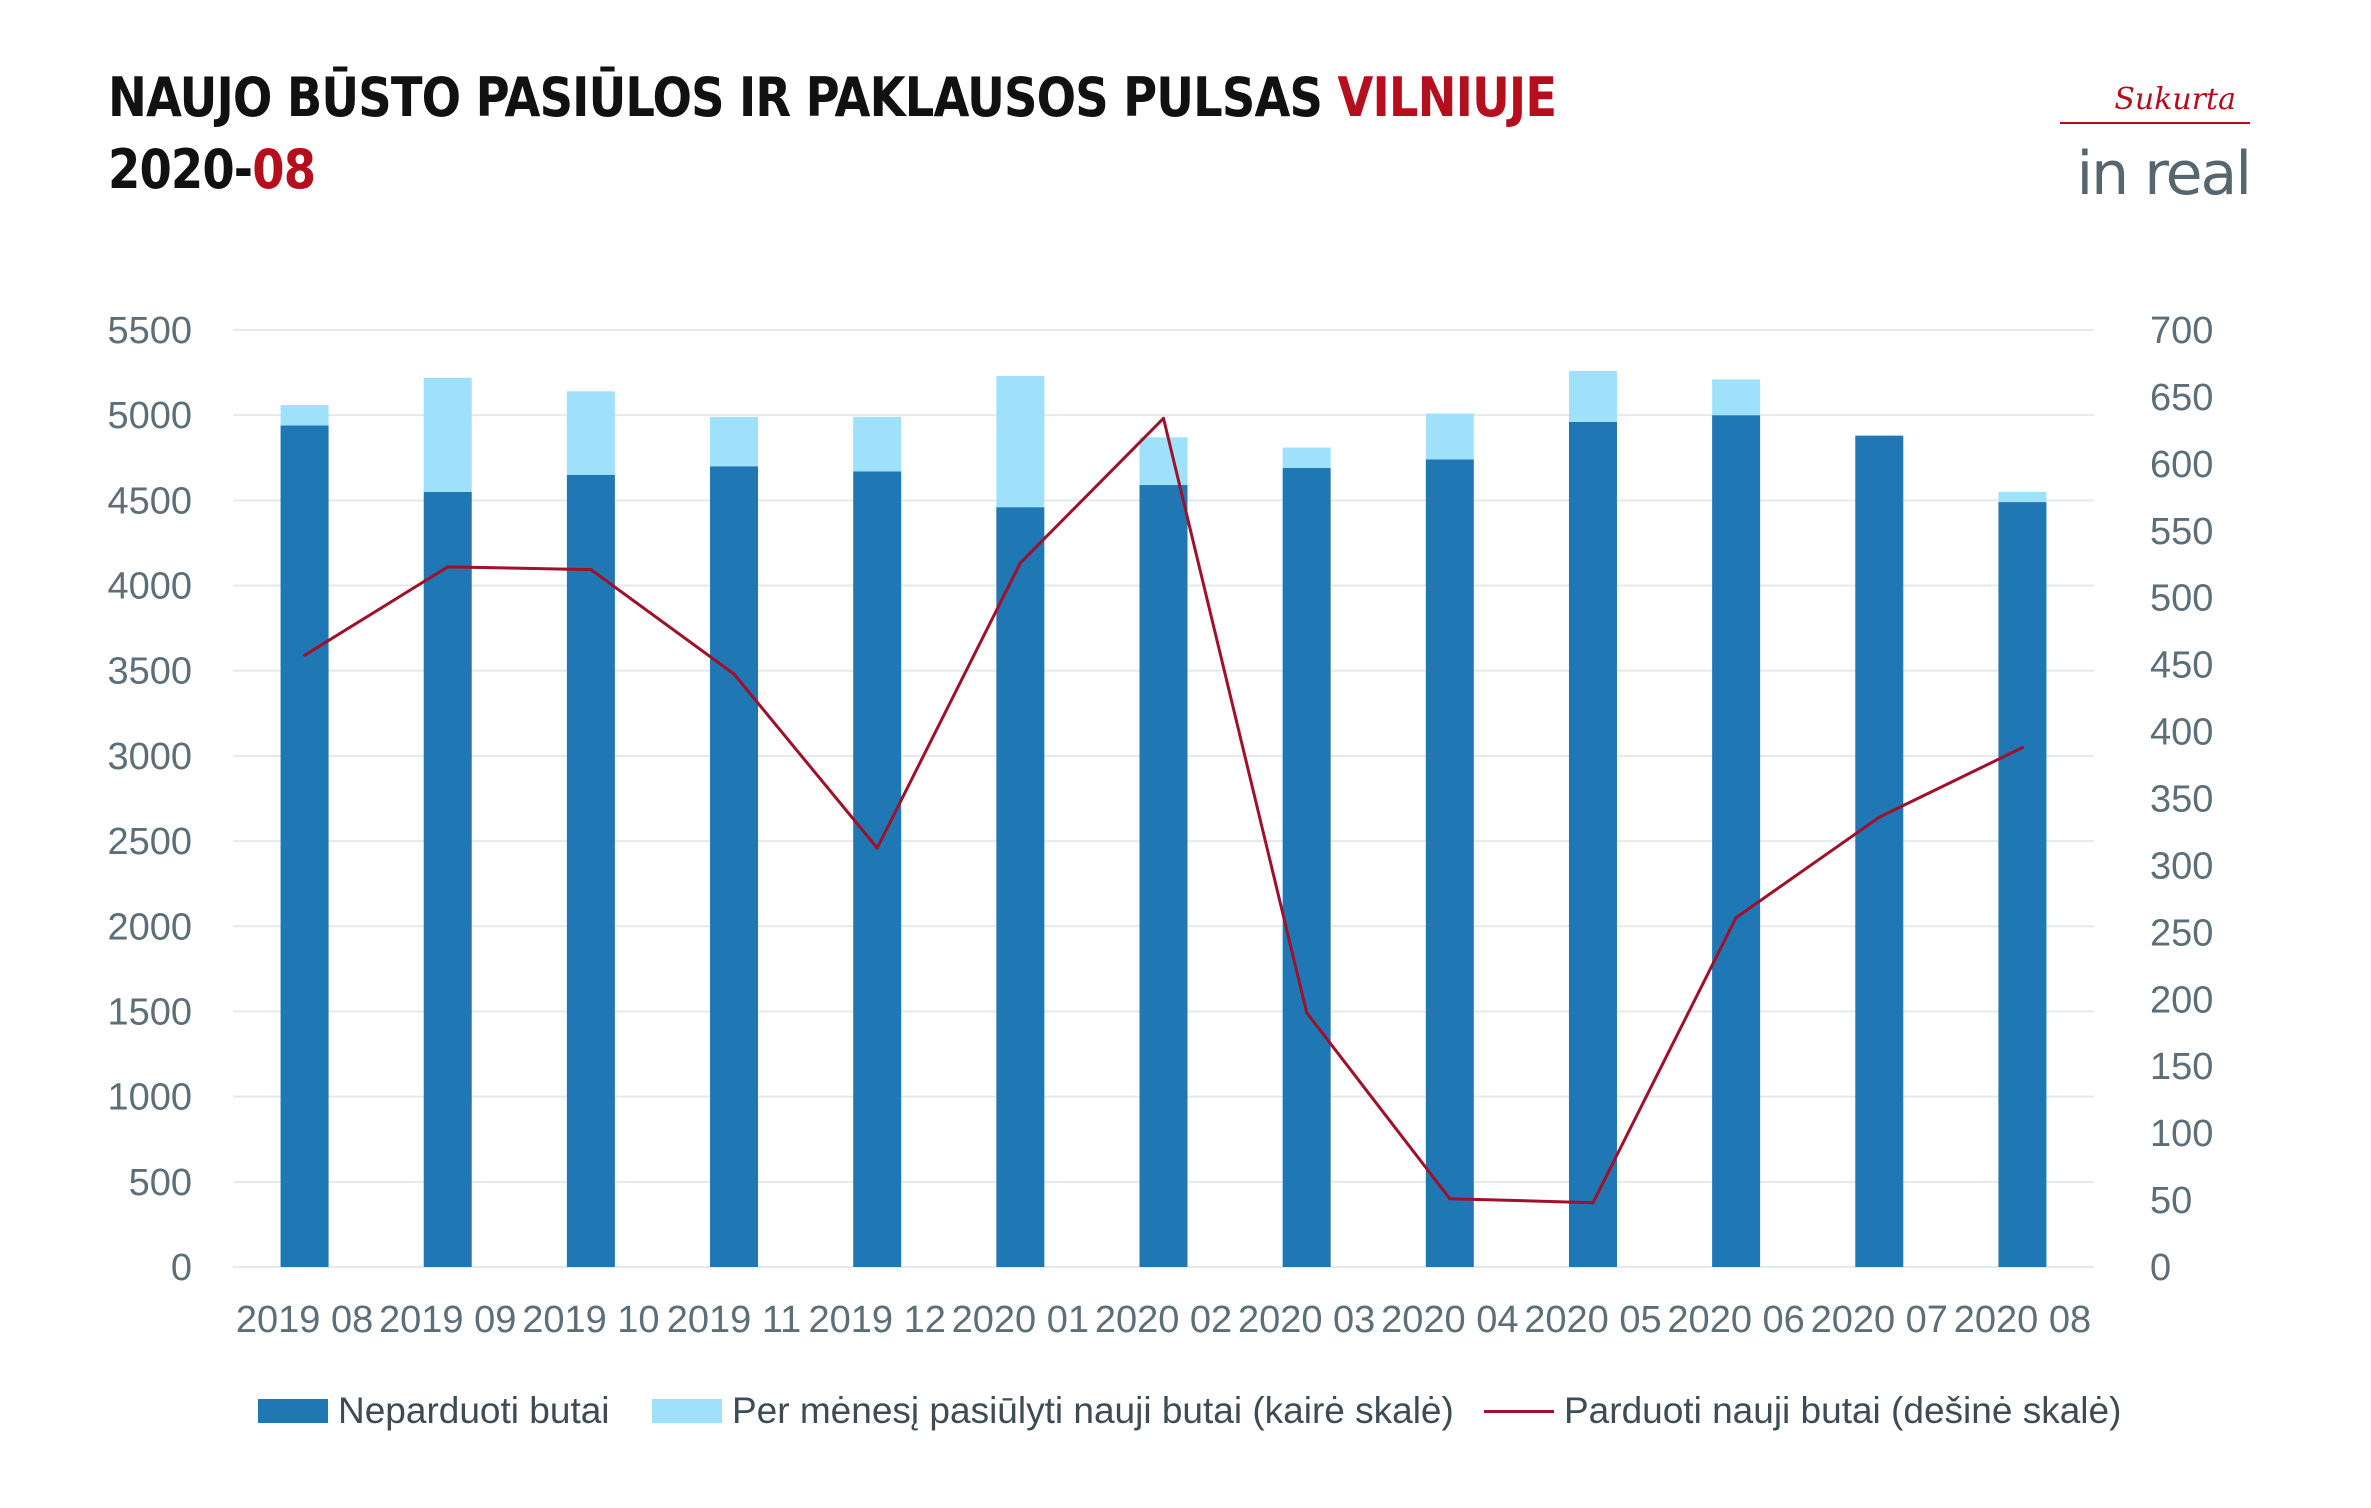 This screenshot has height=1508, width=2371. What do you see at coordinates (149, 331) in the screenshot?
I see `left-tick-label: 5500` at bounding box center [149, 331].